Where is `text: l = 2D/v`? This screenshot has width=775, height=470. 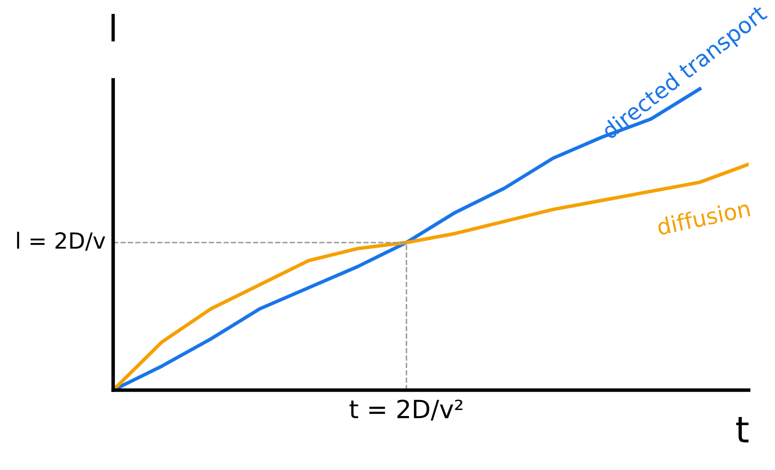 text: l = 2D/v is located at coordinates (61, 241).